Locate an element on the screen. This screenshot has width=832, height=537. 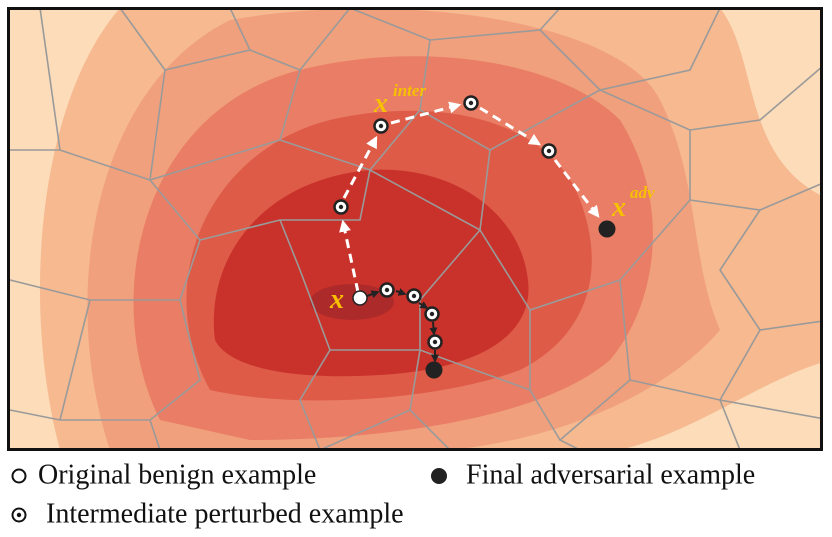
adv-label: x is located at coordinates (618, 207).